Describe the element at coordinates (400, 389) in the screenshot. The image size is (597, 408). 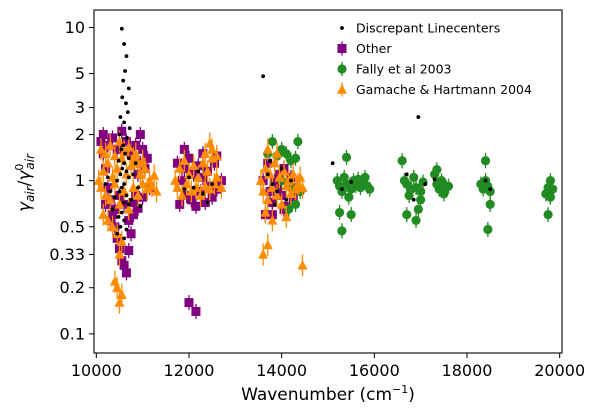
I see `x-axis-label-sup: −1` at that location.